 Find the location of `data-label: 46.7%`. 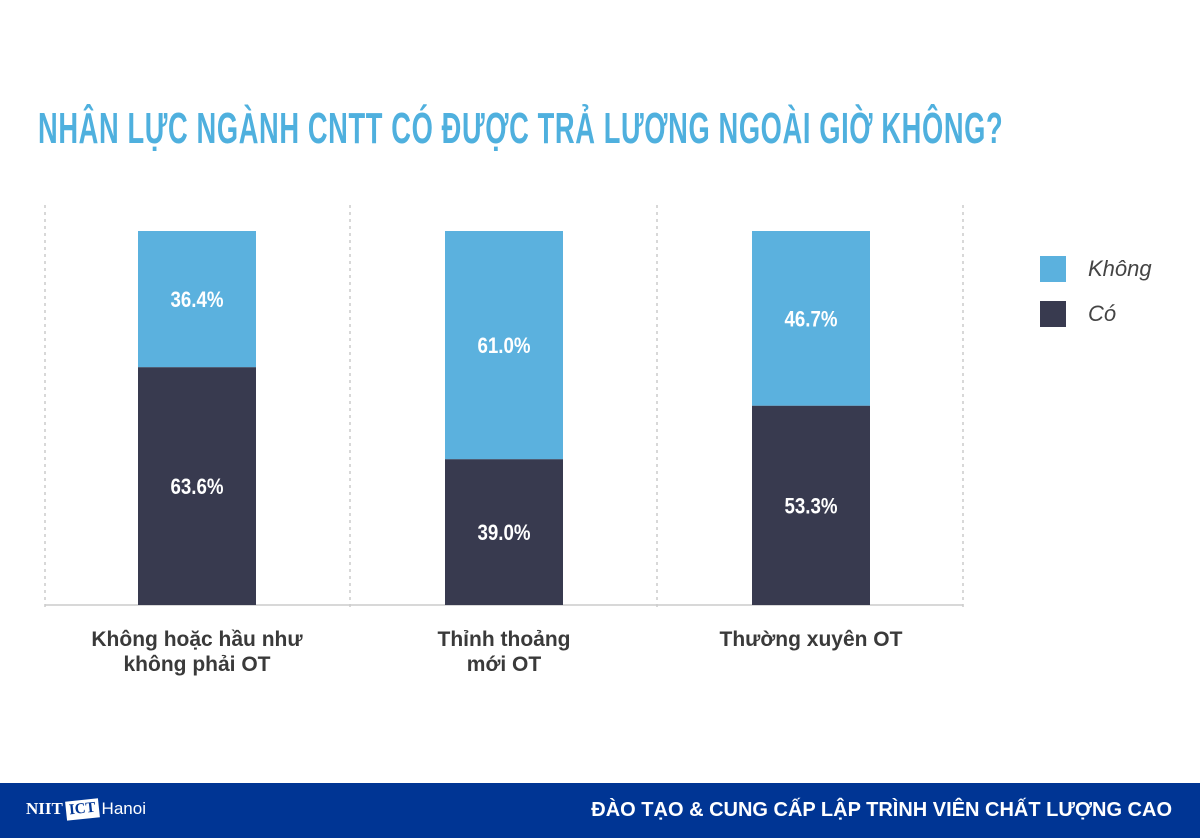

data-label: 46.7% is located at coordinates (810, 320).